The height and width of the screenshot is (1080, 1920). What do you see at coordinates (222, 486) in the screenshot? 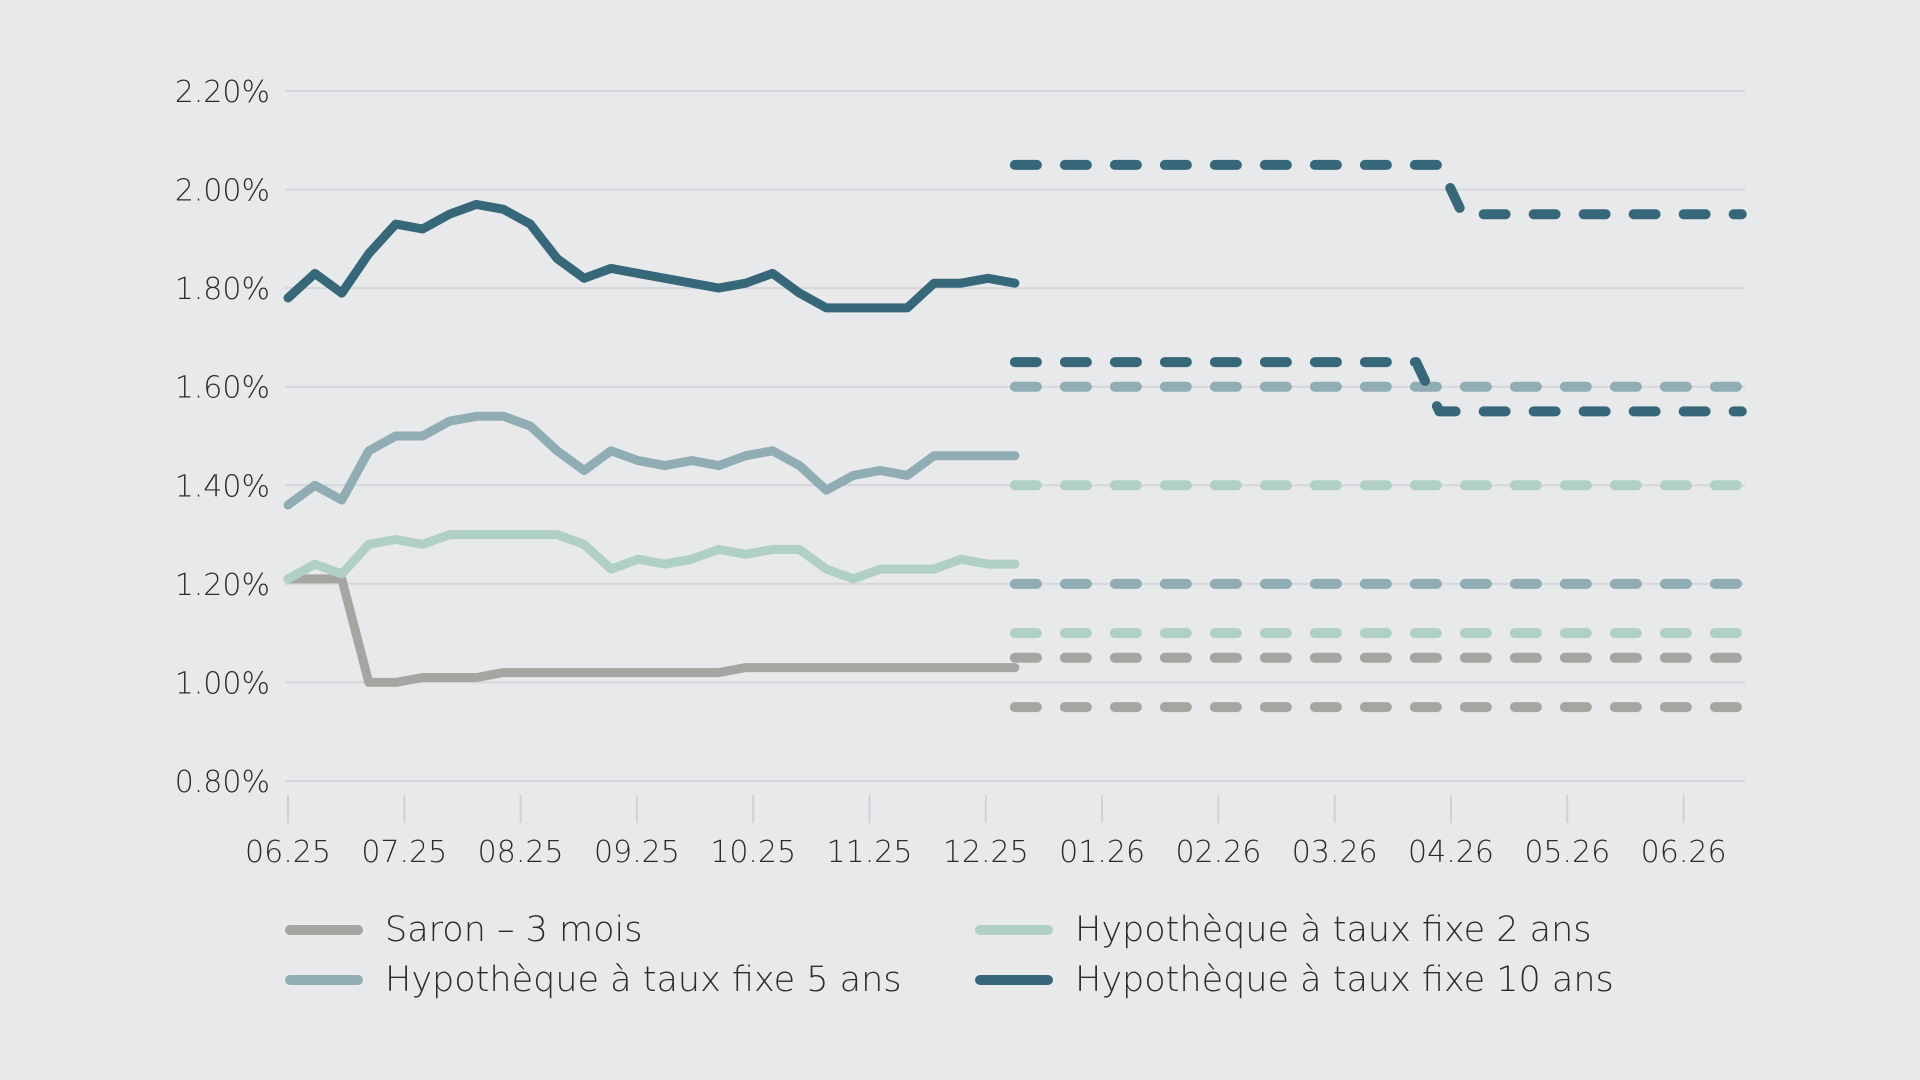
I see `y-tick-label: 1.40%` at bounding box center [222, 486].